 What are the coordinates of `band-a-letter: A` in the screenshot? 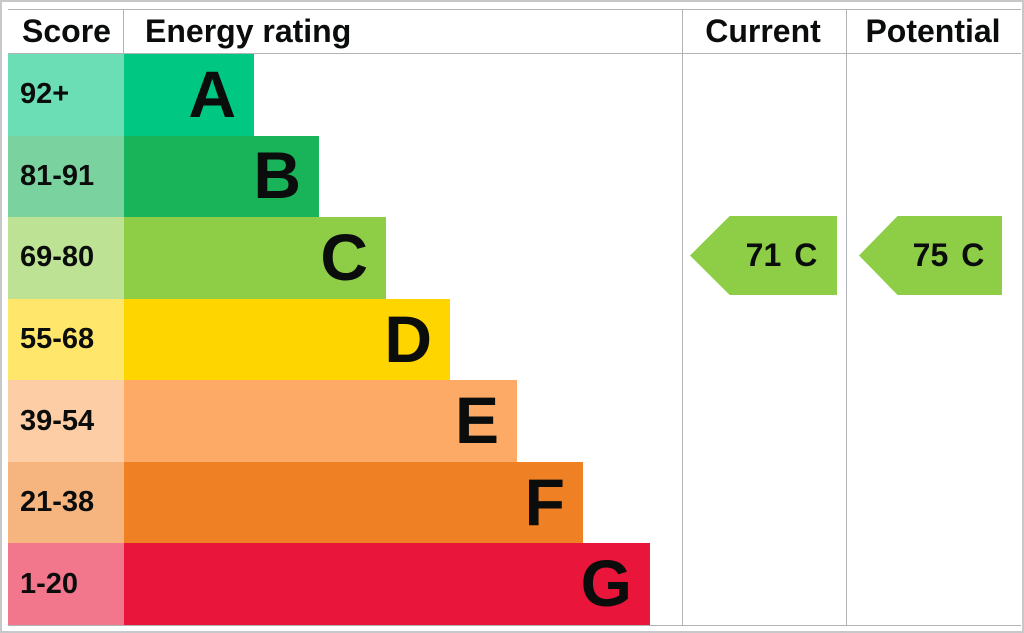 It's located at (212, 93).